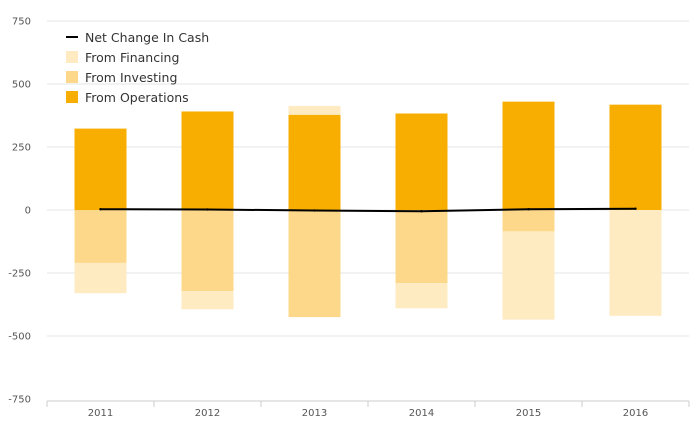 The image size is (700, 433). I want to click on legend-line-icon, so click(72, 37).